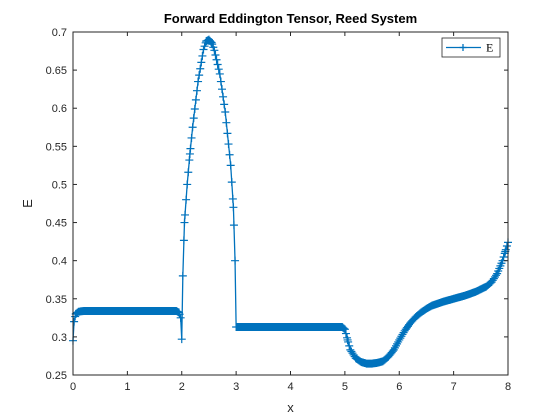 The image size is (560, 420). What do you see at coordinates (27, 203) in the screenshot?
I see `y-axis-label: E` at bounding box center [27, 203].